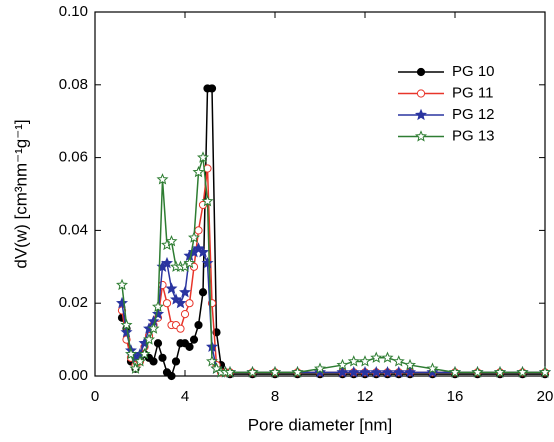 The height and width of the screenshot is (442, 554). What do you see at coordinates (95, 396) in the screenshot?
I see `x-tick-label: 0` at bounding box center [95, 396].